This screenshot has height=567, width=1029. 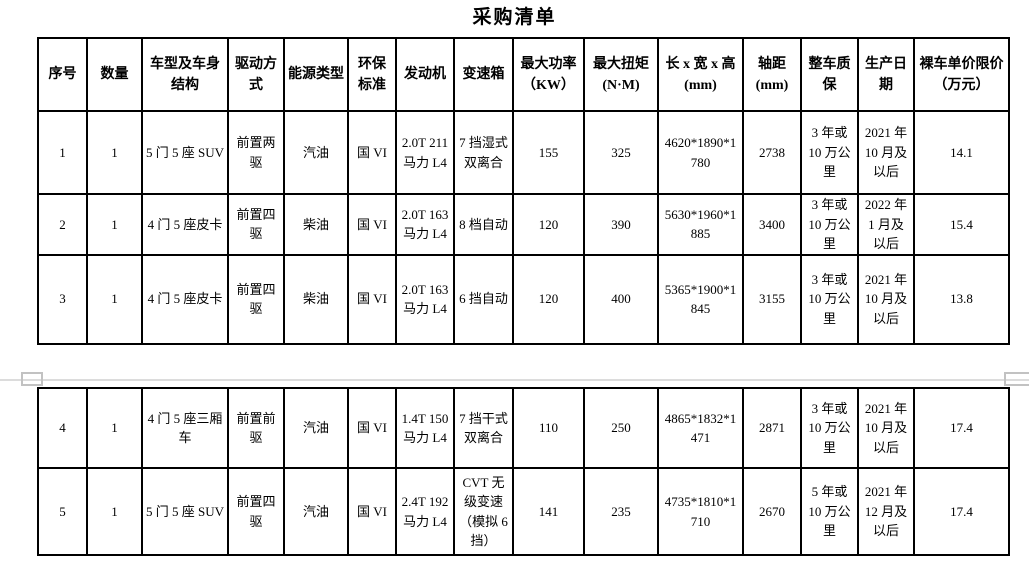 What do you see at coordinates (114, 74) in the screenshot?
I see `column-header: 数量` at bounding box center [114, 74].